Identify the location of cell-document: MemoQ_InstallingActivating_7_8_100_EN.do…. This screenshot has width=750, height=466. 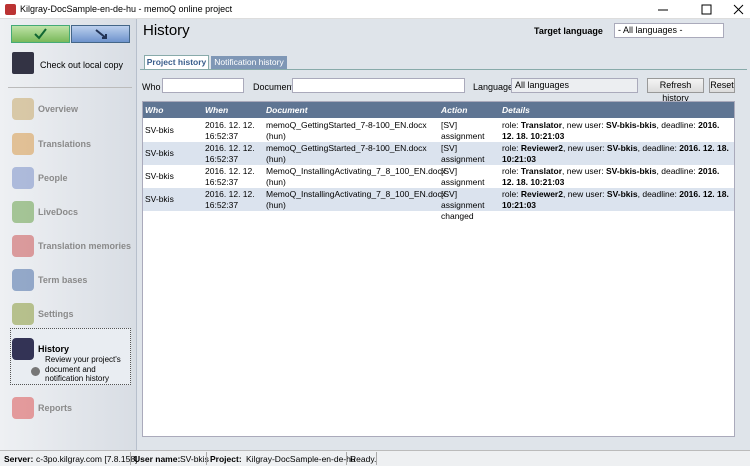
(356, 176).